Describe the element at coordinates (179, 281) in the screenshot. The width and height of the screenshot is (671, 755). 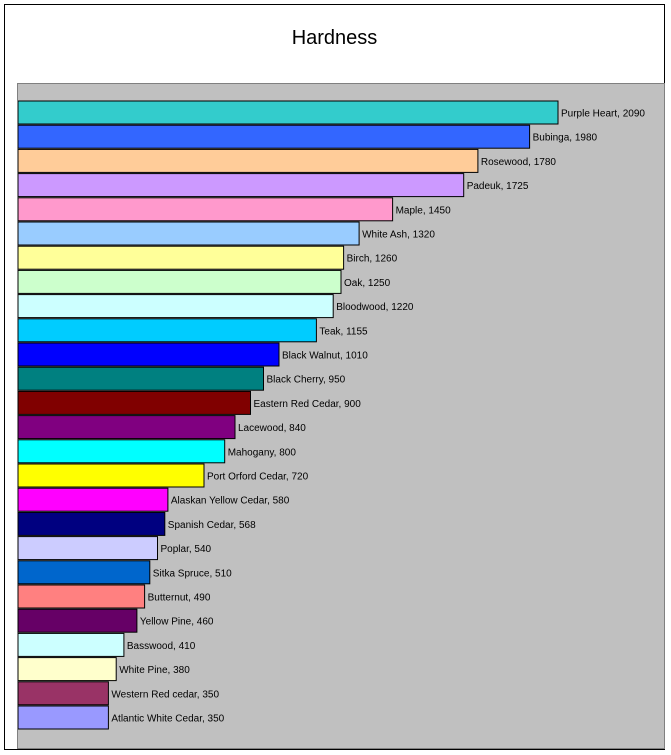
I see `bar-oak` at that location.